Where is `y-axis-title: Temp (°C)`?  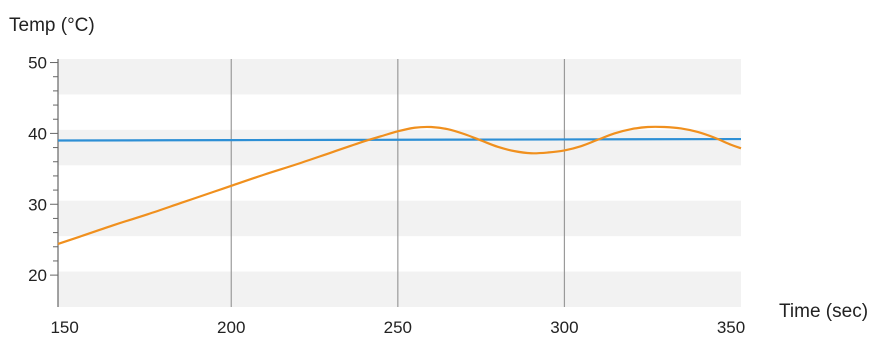 y-axis-title: Temp (°C) is located at coordinates (52, 25).